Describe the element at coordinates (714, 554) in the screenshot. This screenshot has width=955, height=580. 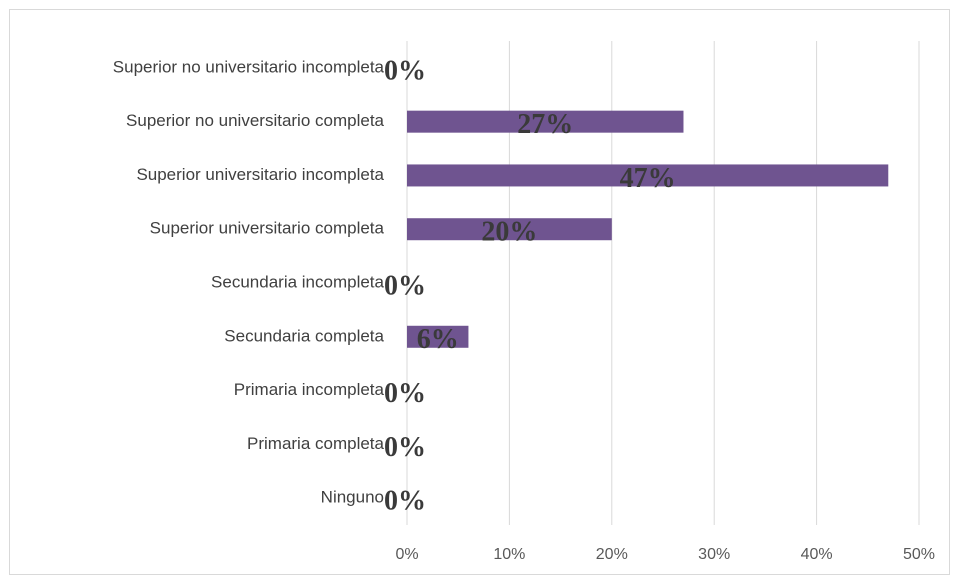
I see `x-tick-label: 30%` at that location.